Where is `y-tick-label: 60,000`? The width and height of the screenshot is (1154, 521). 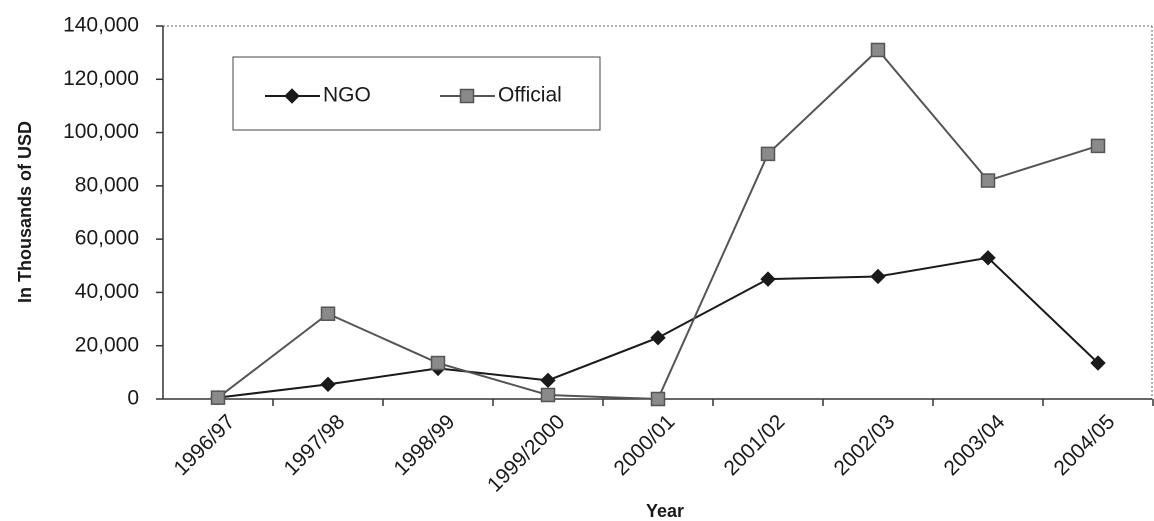 y-tick-label: 60,000 is located at coordinates (107, 238).